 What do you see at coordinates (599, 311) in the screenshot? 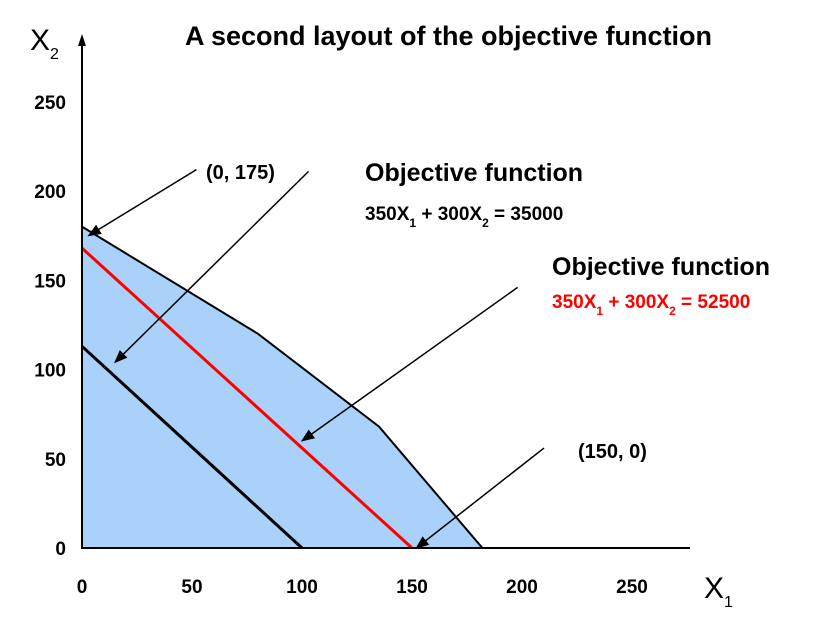
I see `annotation-equation-objective-52500-sub: 1` at bounding box center [599, 311].